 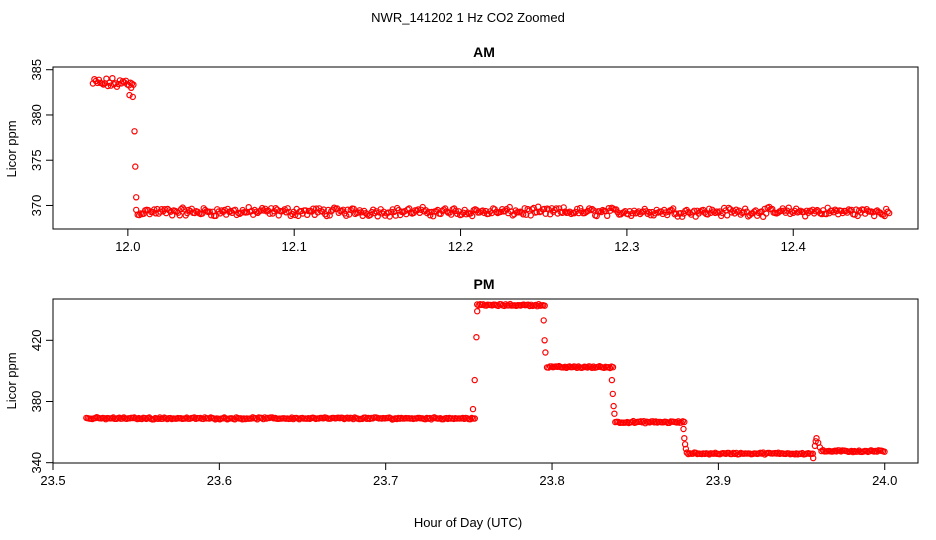 I want to click on pm-y-tick-label: 420, so click(x=36, y=340).